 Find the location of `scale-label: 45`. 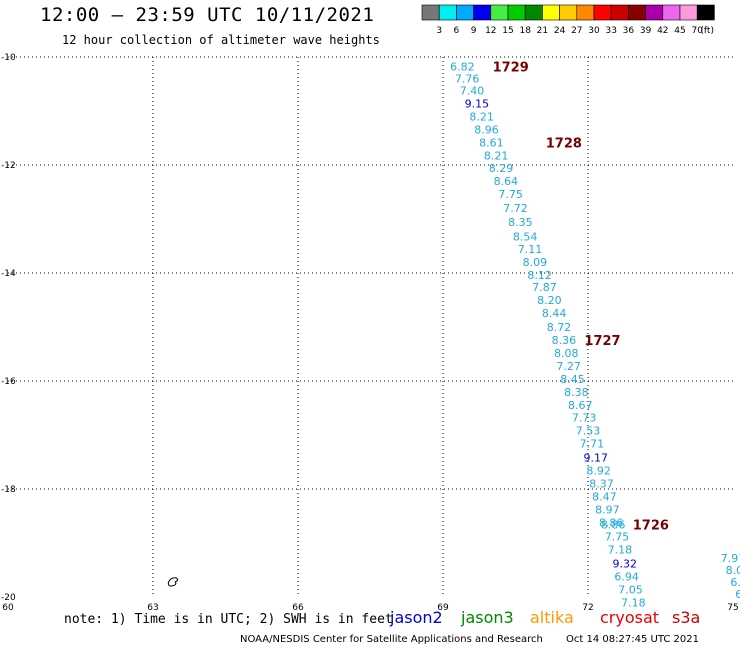

scale-label: 45 is located at coordinates (679, 31).